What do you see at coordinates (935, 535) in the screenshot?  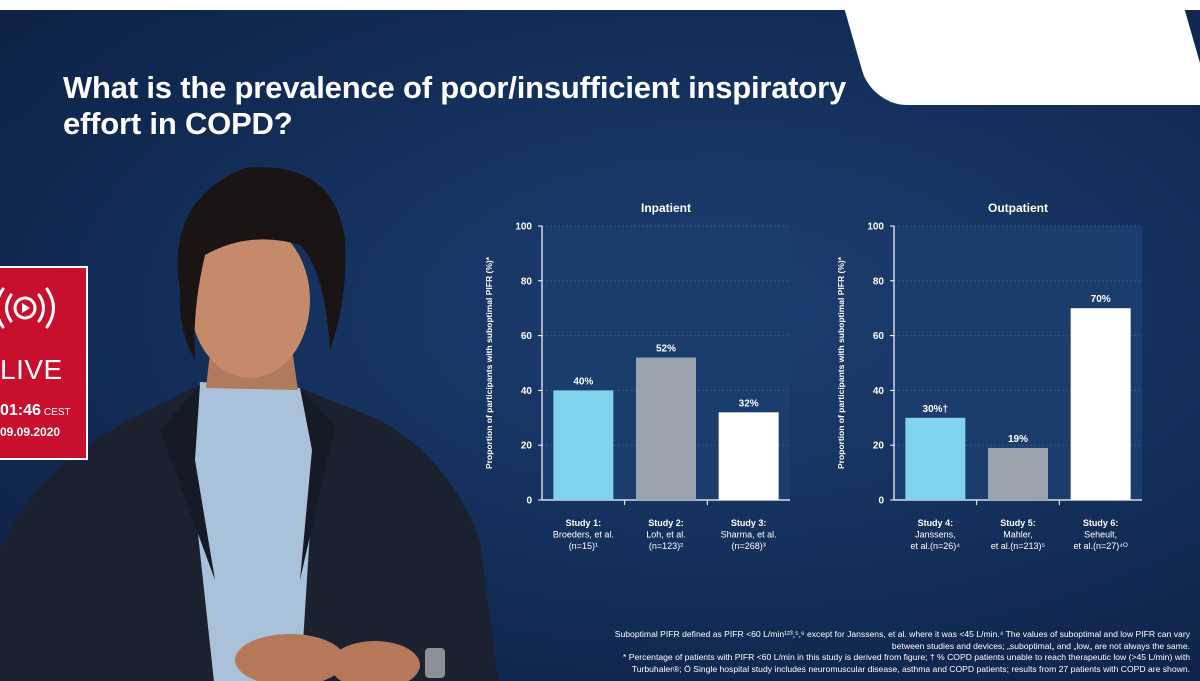 I see `x-category-label: Janssens,` at bounding box center [935, 535].